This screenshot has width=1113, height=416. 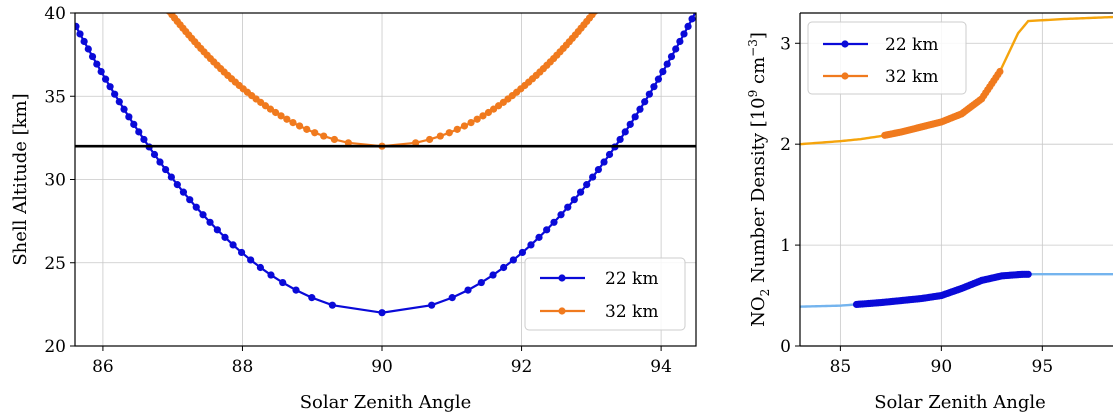 What do you see at coordinates (243, 367) in the screenshot?
I see `x-tick-label: 88` at bounding box center [243, 367].